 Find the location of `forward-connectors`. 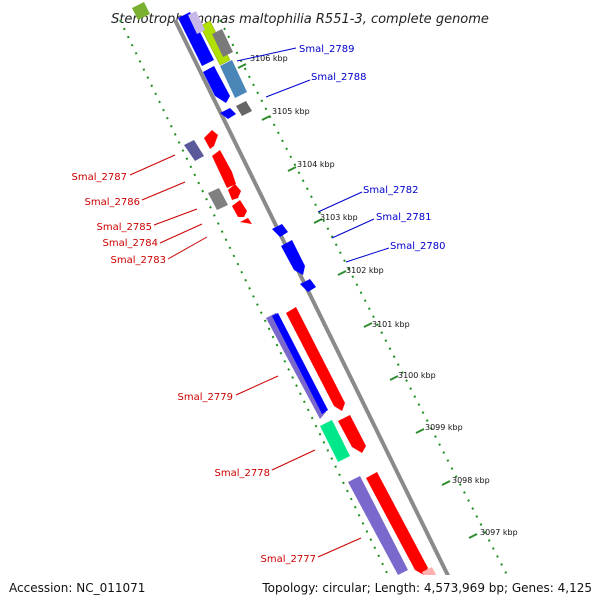

forward-connectors is located at coordinates (313, 155).